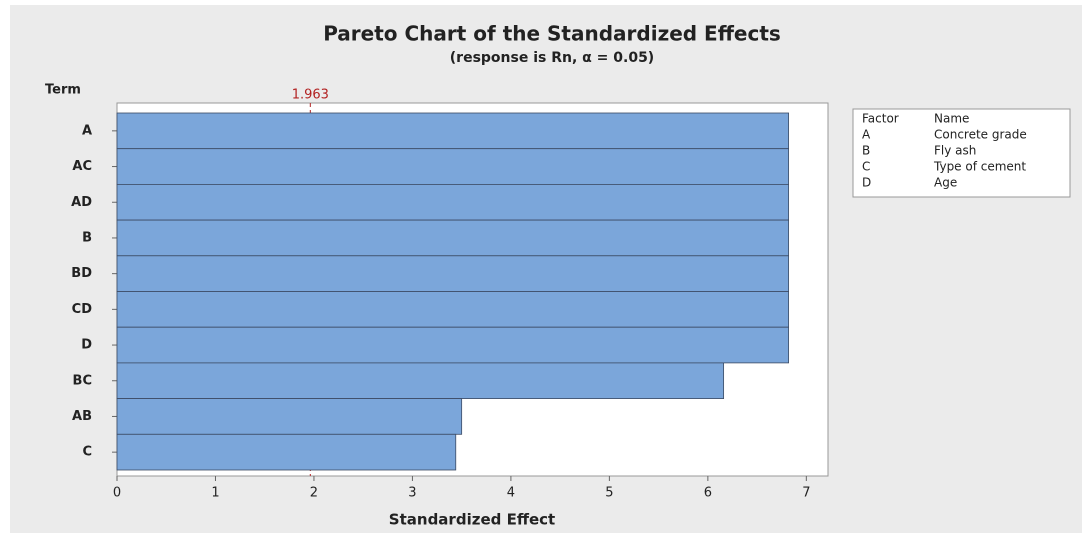 Image resolution: width=1090 pixels, height=543 pixels. I want to click on x-tick-label: 2, so click(314, 493).